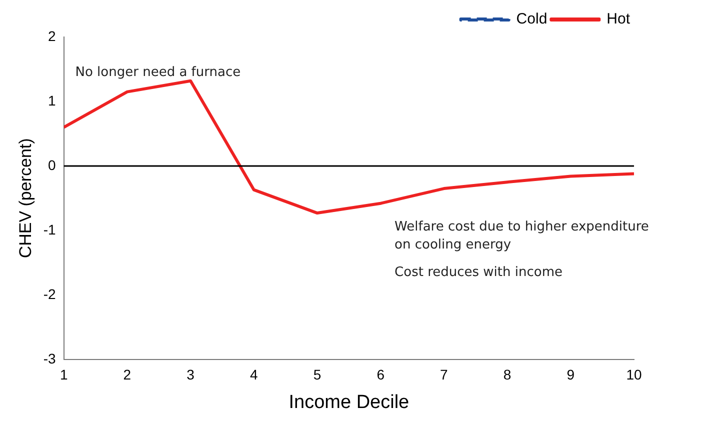 This screenshot has height=426, width=712. Describe the element at coordinates (444, 374) in the screenshot. I see `x-tick-label: 7` at that location.